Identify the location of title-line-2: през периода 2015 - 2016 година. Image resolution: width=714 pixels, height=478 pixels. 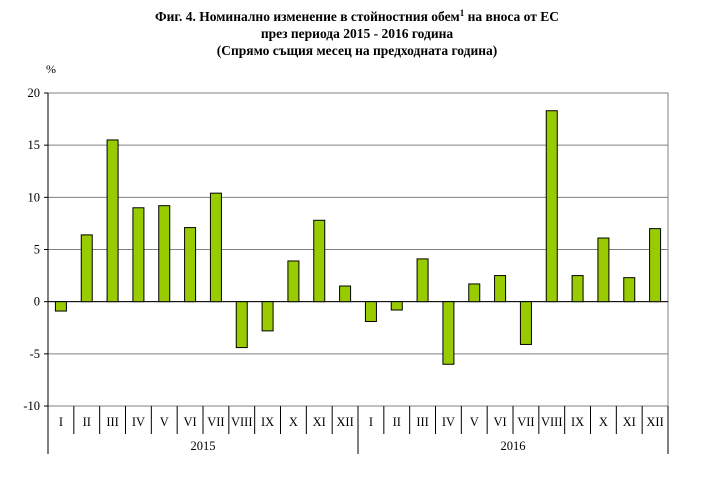
(357, 33).